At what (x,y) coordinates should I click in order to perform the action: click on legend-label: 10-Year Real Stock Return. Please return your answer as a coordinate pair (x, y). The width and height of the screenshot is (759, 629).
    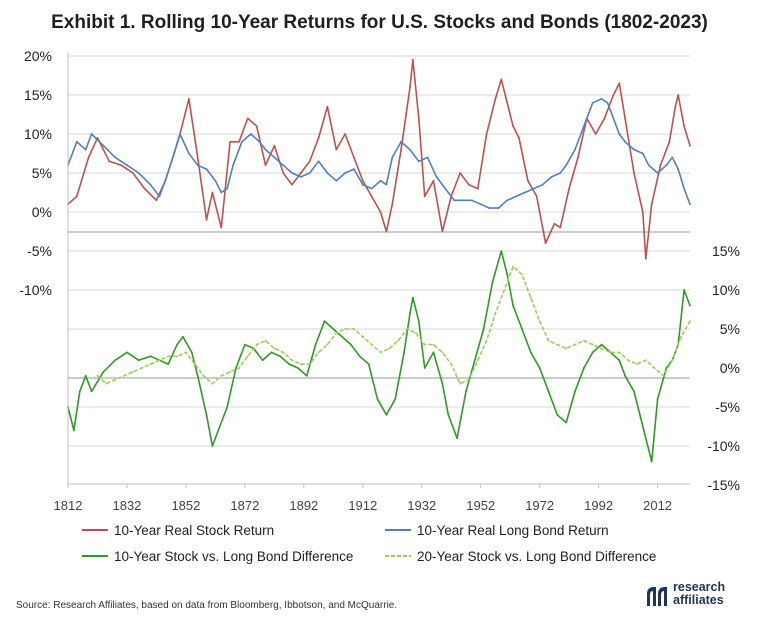
    Looking at the image, I should click on (194, 530).